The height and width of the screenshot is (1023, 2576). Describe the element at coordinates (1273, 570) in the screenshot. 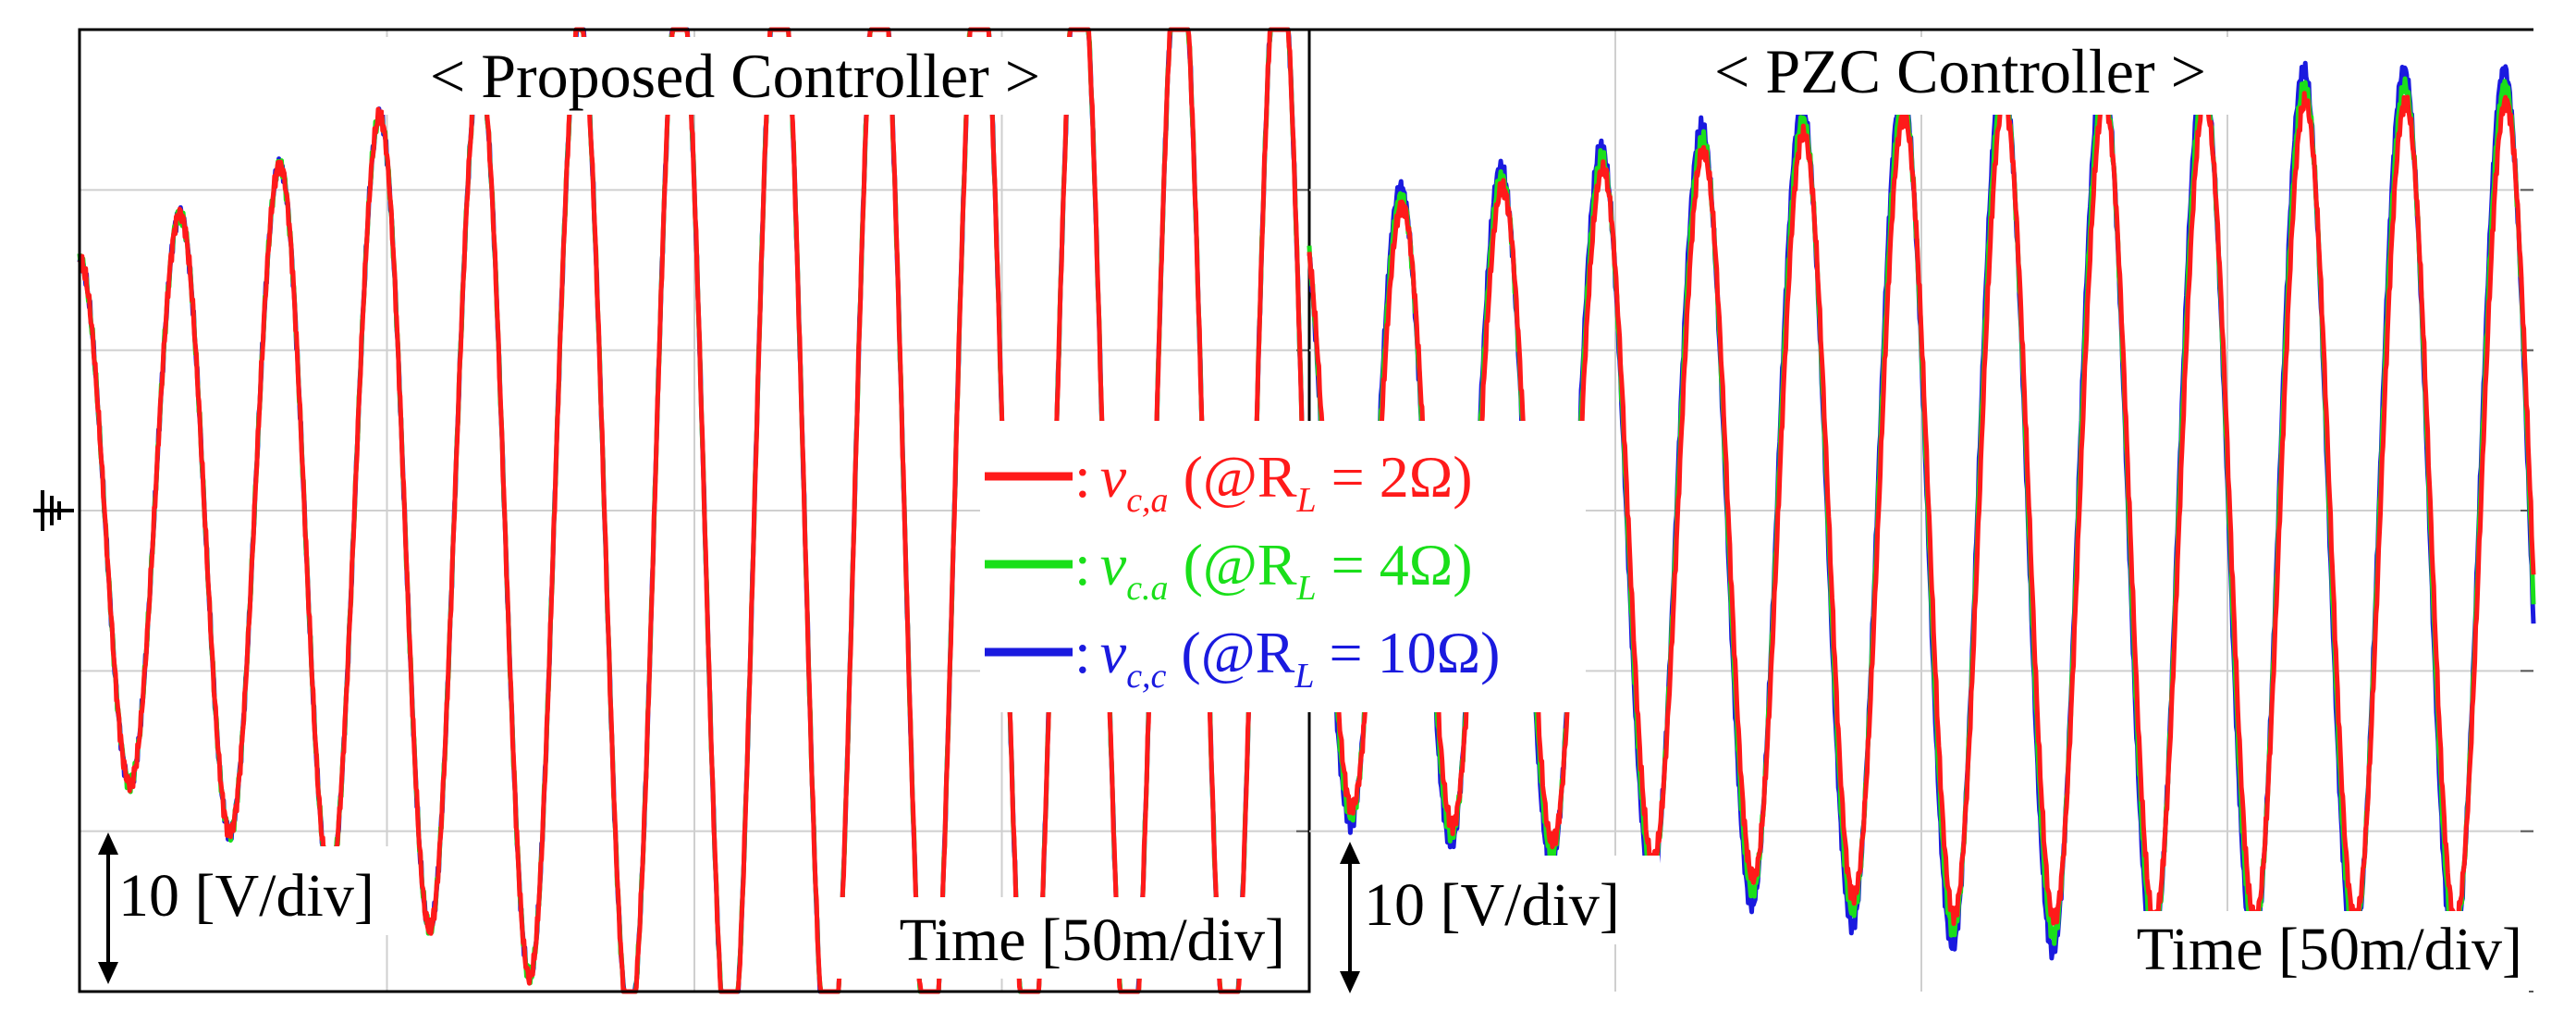

I see `legend-label: : vc.a (@RL = 4Ω)` at that location.